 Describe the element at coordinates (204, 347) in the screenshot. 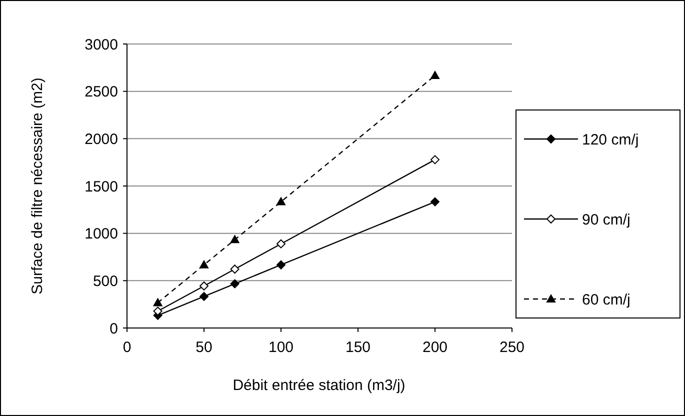

I see `x-tick-label: 50` at that location.